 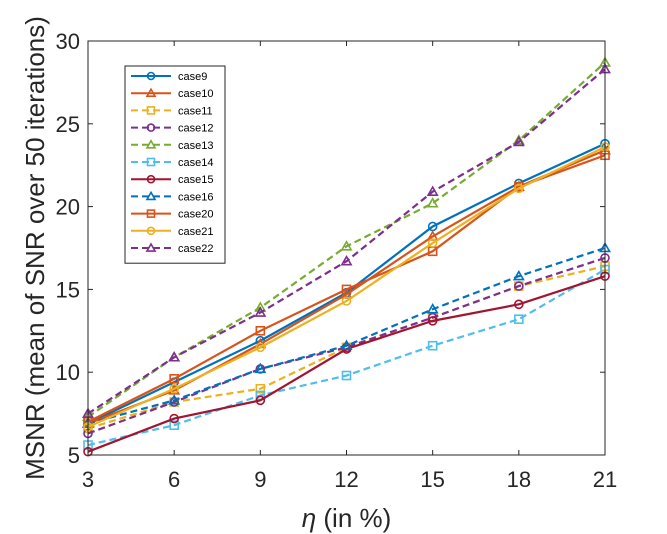 I want to click on legend-marker-case12, so click(x=151, y=127).